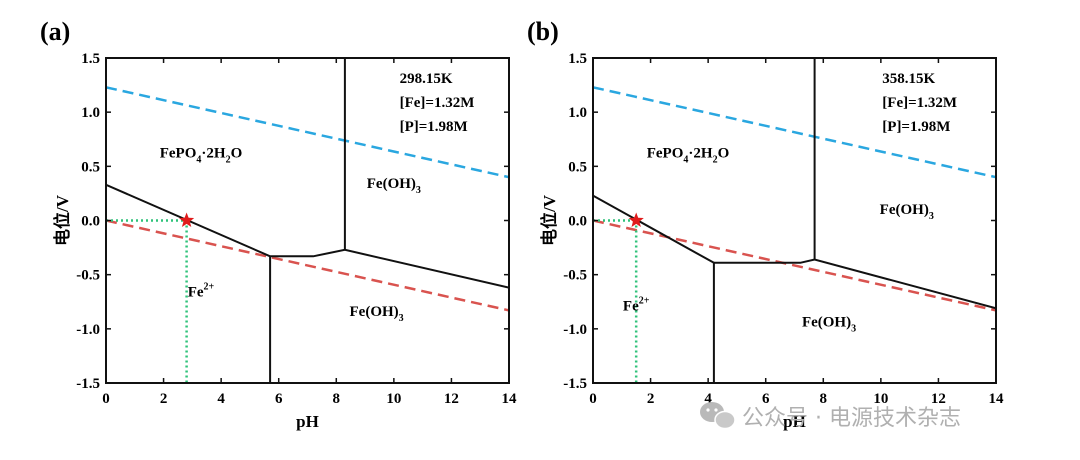 The height and width of the screenshot is (460, 1080). I want to click on panel-label: (a), so click(55, 31).